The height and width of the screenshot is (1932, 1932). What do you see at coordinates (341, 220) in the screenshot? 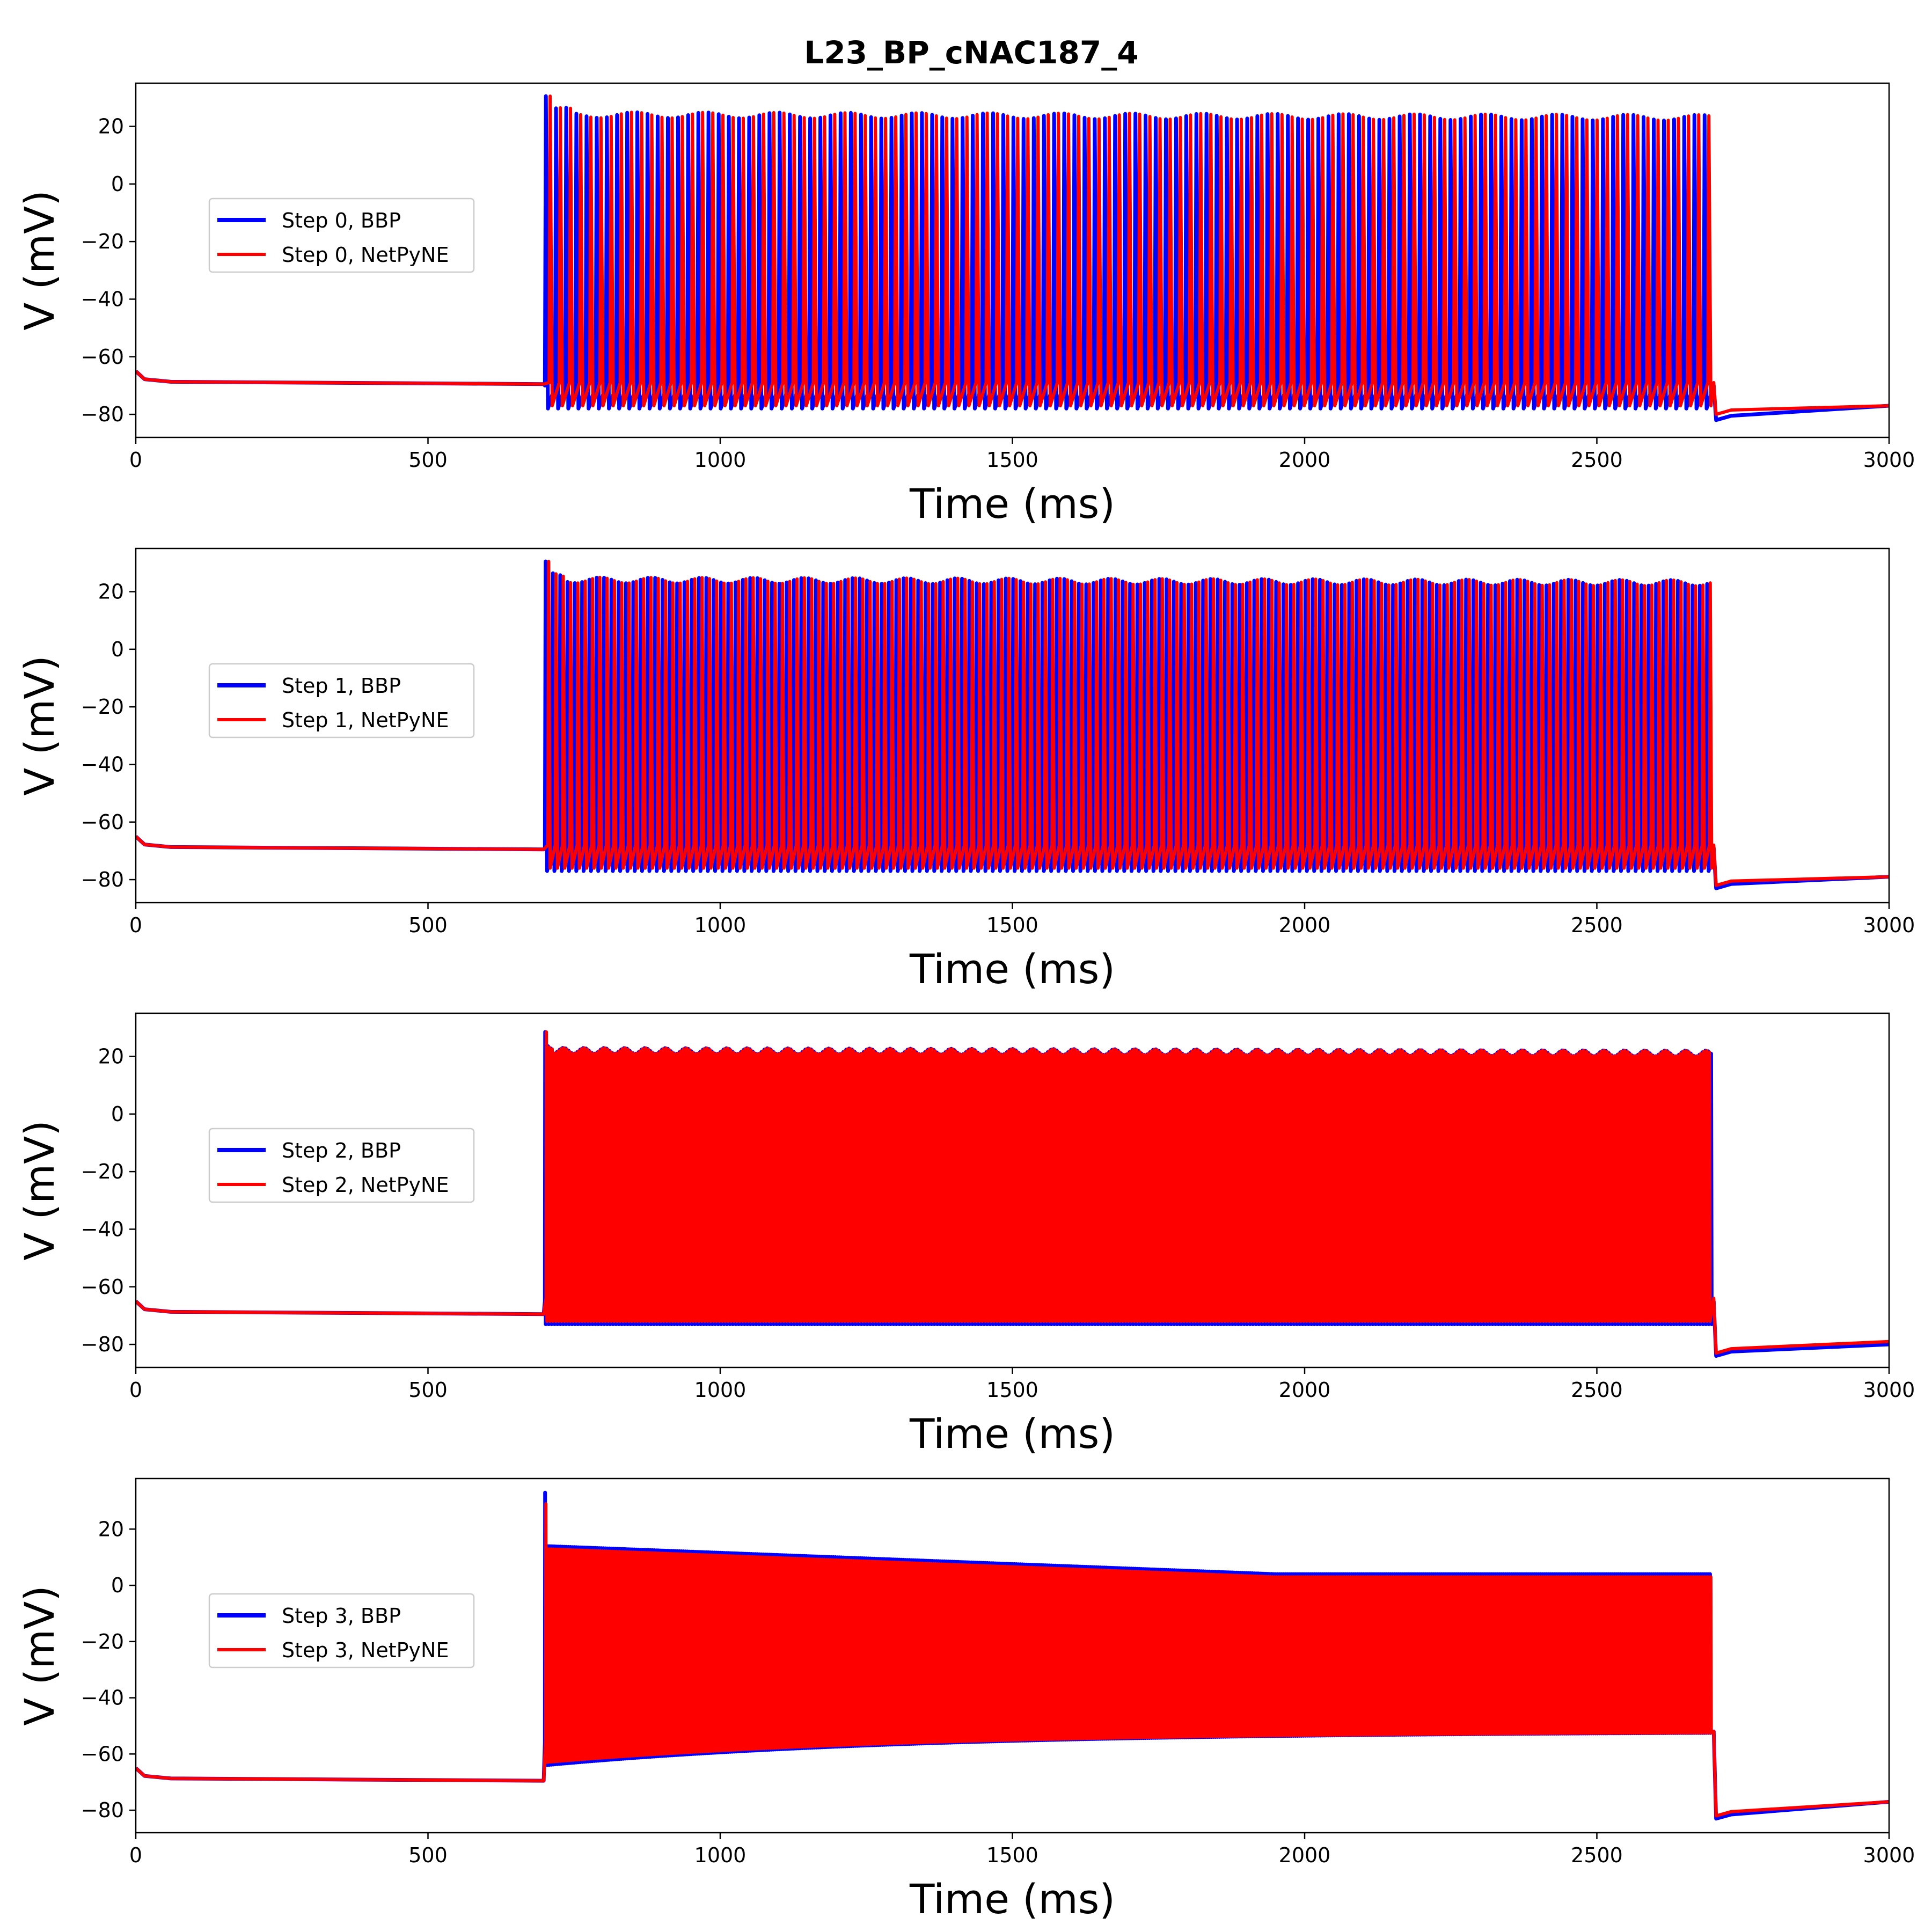
I see `legend-label: Step 0, BBP` at bounding box center [341, 220].